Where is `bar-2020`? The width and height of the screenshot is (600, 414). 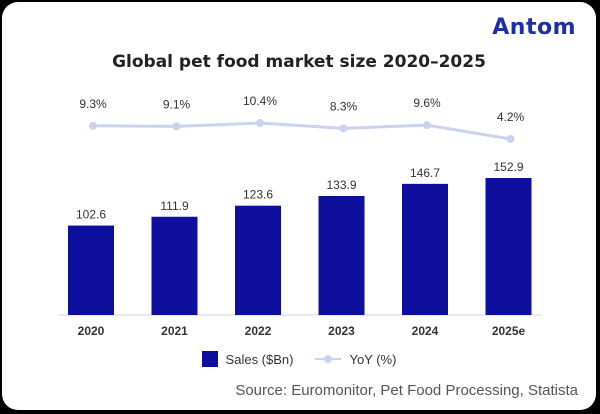 bar-2020 is located at coordinates (91, 270).